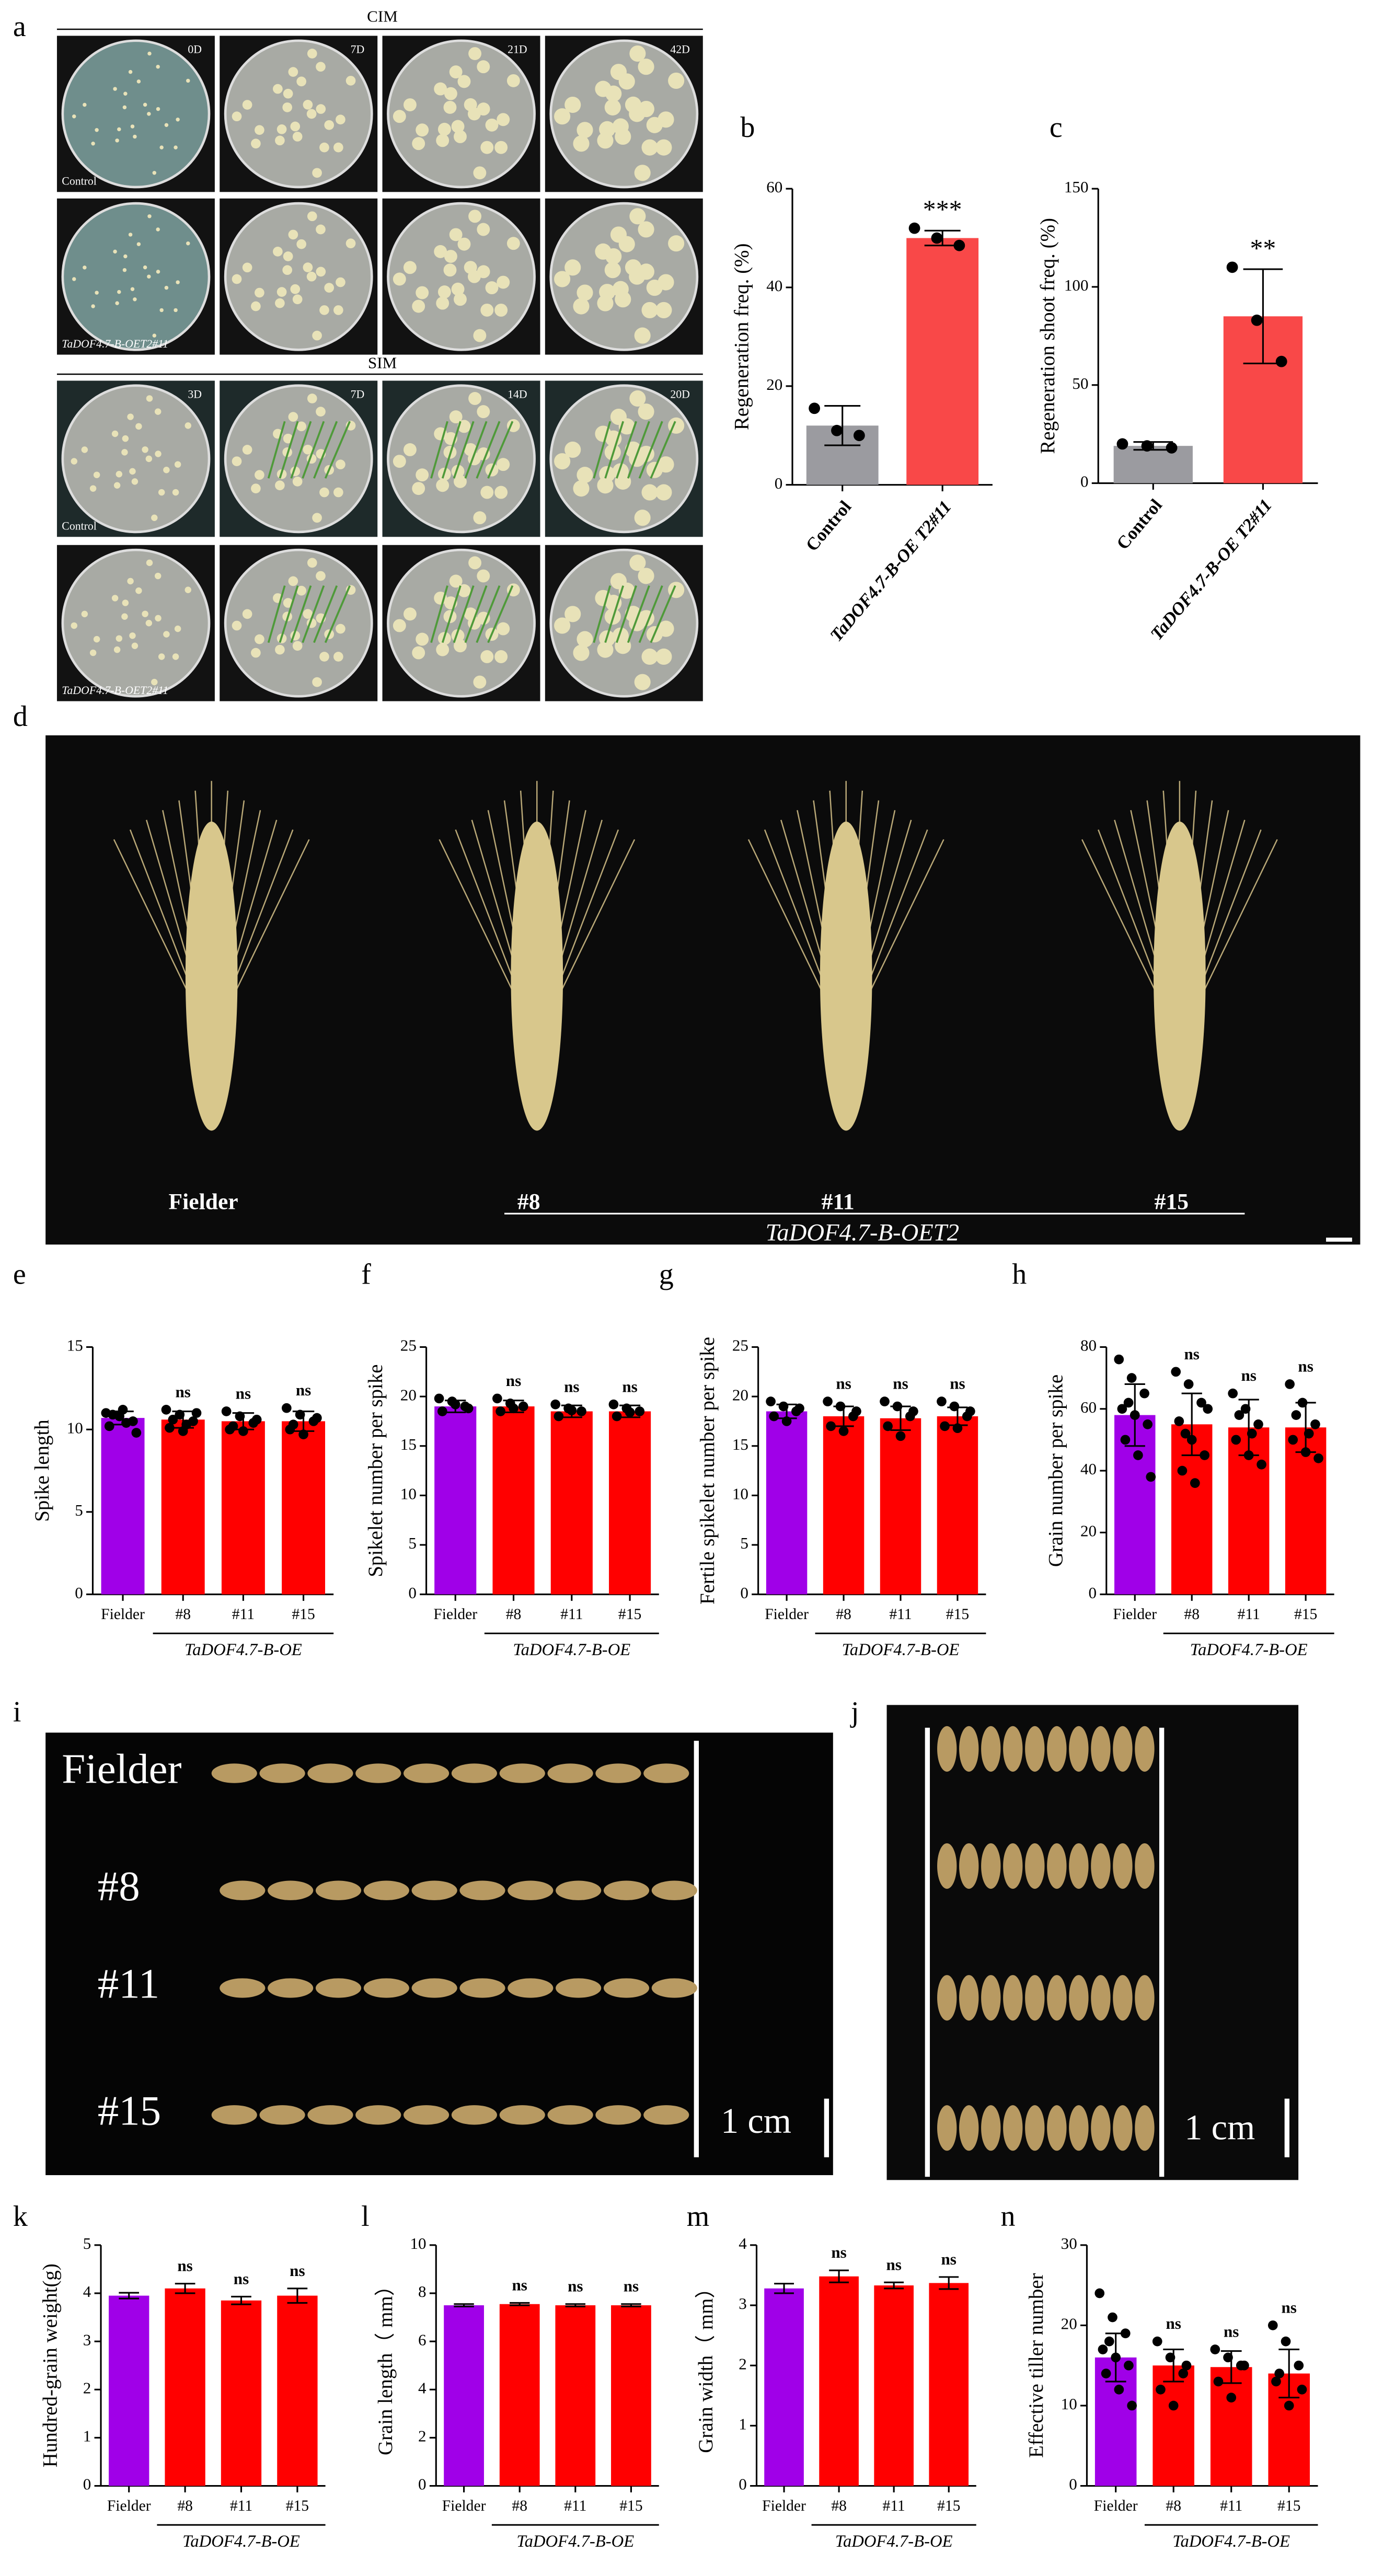 The height and width of the screenshot is (2576, 1383). I want to click on y-axis-label: Spike length, so click(42, 1470).